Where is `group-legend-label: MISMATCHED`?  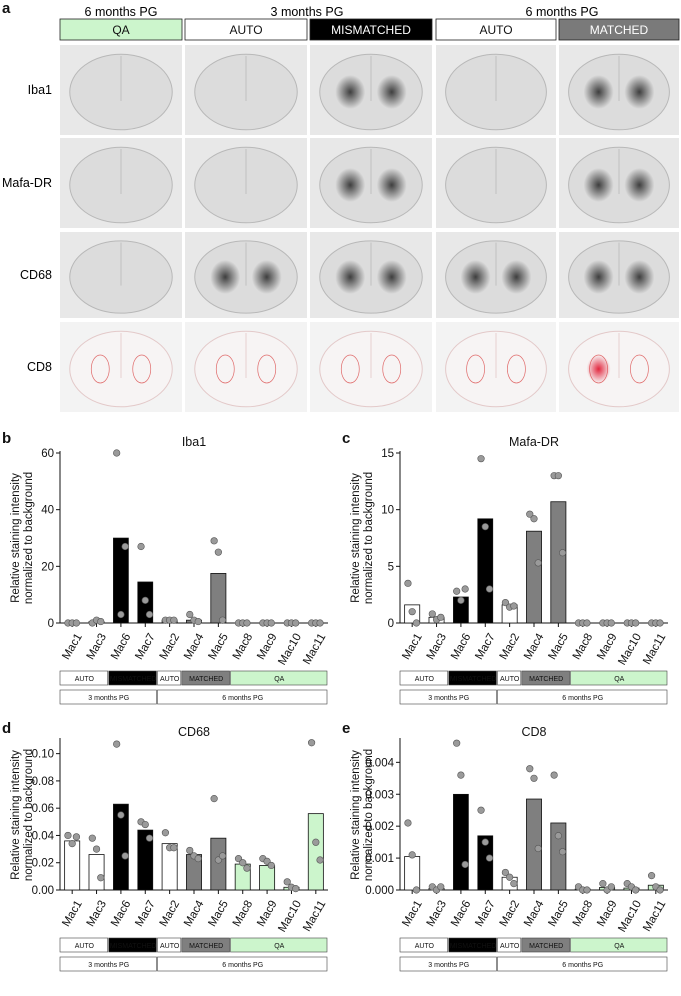 group-legend-label: MISMATCHED is located at coordinates (133, 679).